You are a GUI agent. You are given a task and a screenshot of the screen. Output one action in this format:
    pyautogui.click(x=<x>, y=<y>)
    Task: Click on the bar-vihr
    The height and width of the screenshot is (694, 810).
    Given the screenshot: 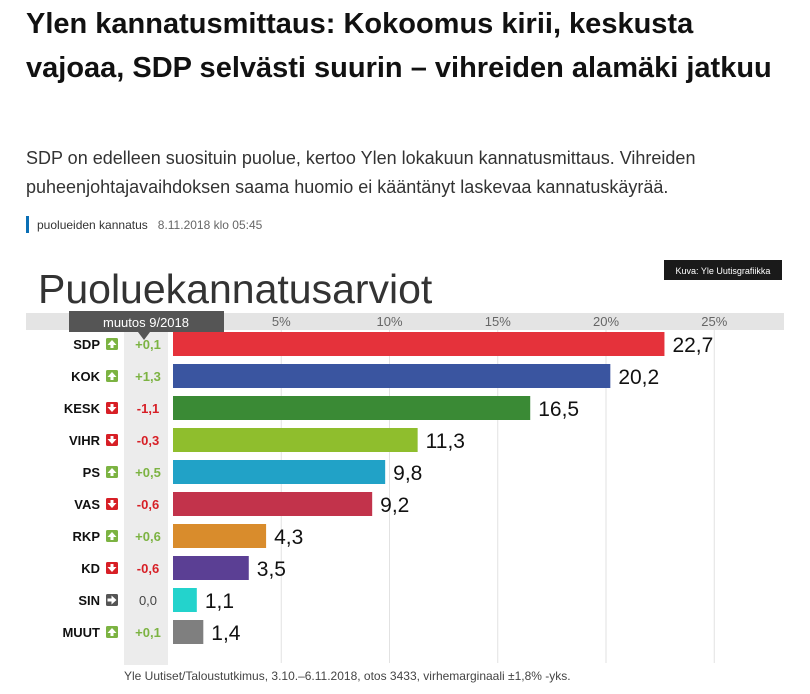 What is the action you would take?
    pyautogui.click(x=295, y=440)
    